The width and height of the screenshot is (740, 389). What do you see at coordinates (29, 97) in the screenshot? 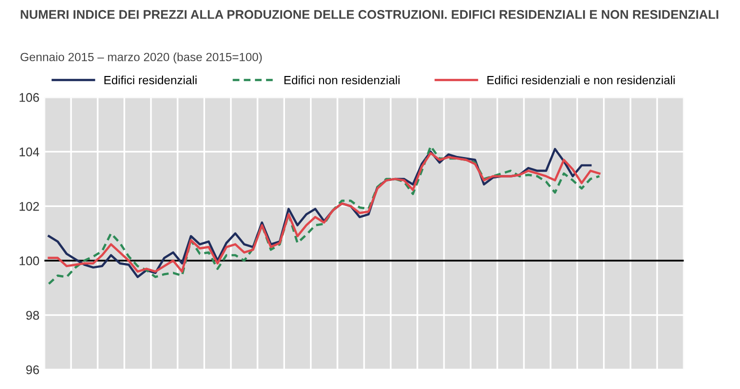
I see `y-tick-label: 106` at bounding box center [29, 97].